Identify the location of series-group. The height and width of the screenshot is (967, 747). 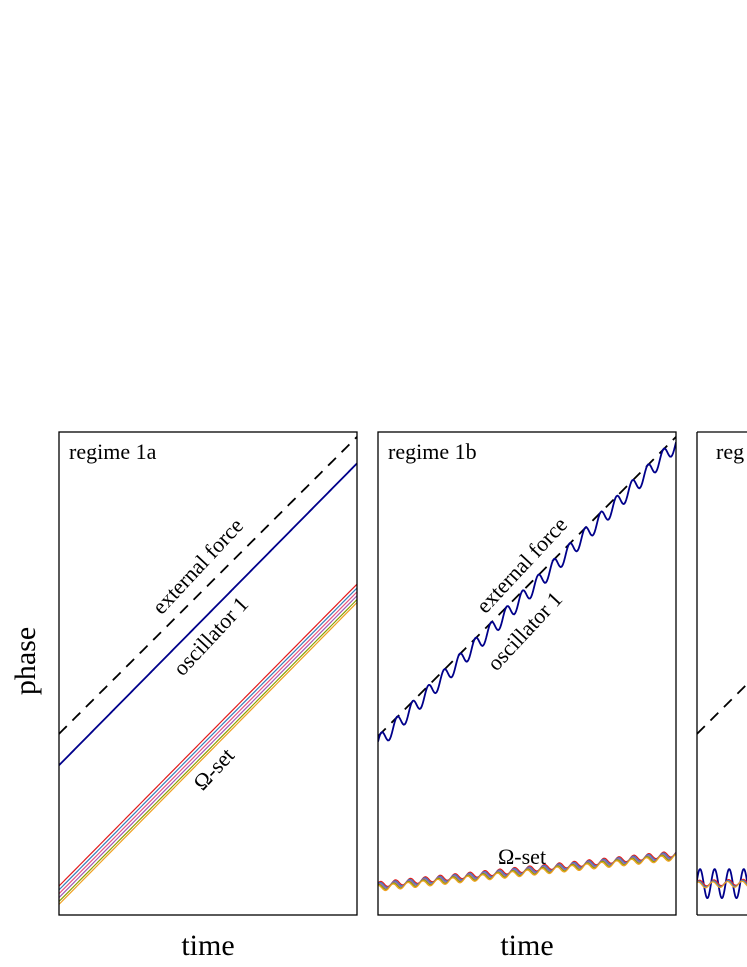
(722, 791).